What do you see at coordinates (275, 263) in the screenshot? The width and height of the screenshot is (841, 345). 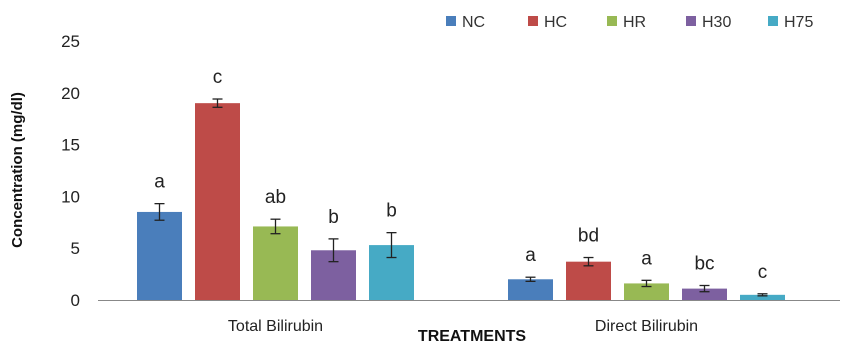 I see `bar-hr-total` at bounding box center [275, 263].